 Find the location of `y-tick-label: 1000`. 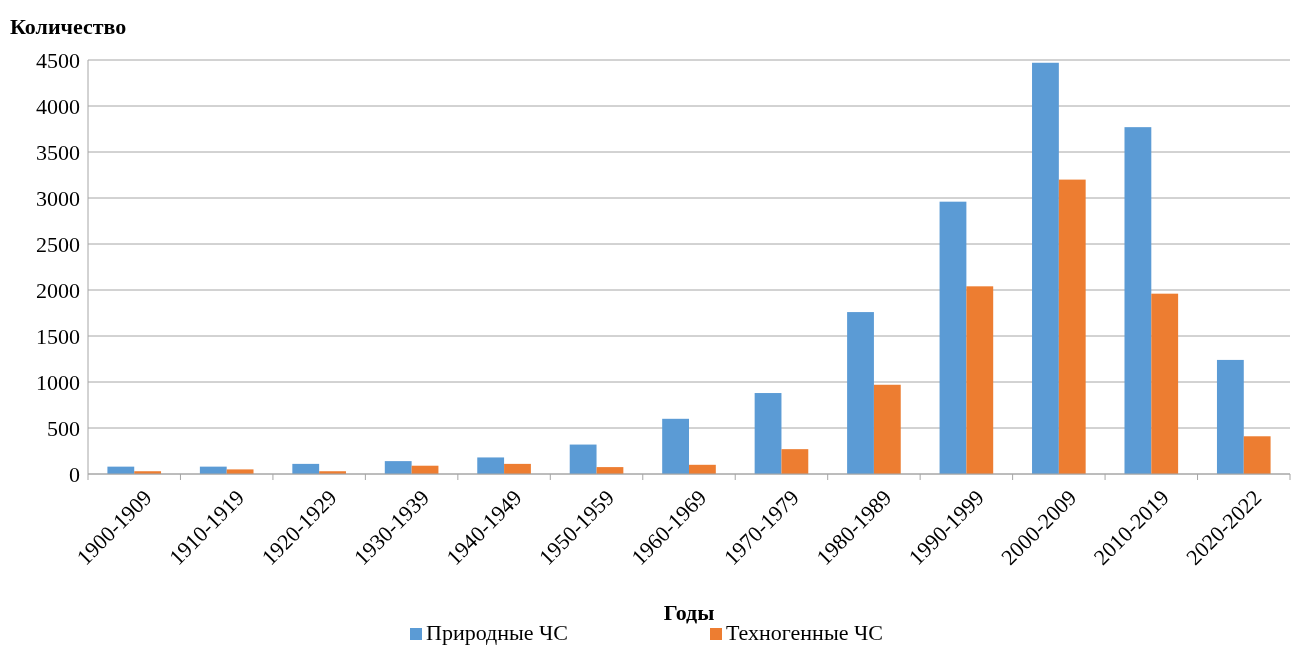

y-tick-label: 1000 is located at coordinates (58, 382).